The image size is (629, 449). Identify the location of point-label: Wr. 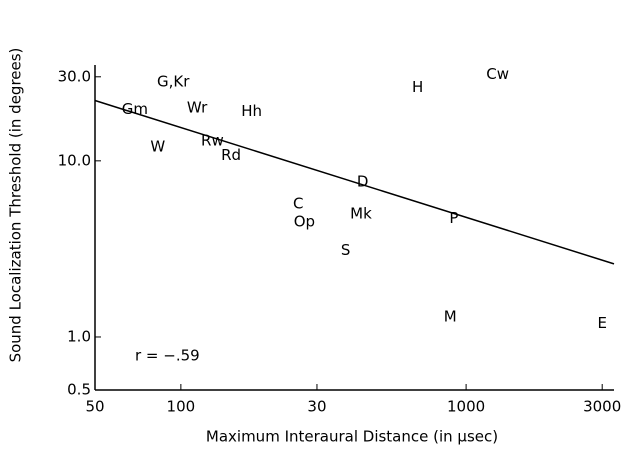
(197, 107).